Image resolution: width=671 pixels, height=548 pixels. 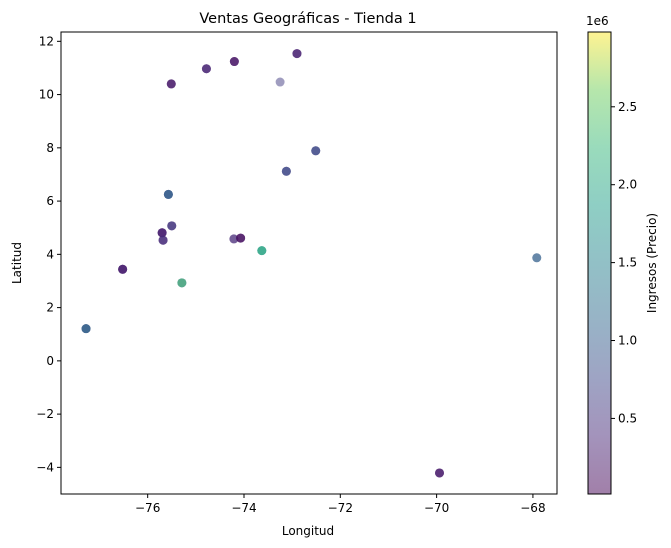 I want to click on x-tick-label: −68, so click(x=532, y=508).